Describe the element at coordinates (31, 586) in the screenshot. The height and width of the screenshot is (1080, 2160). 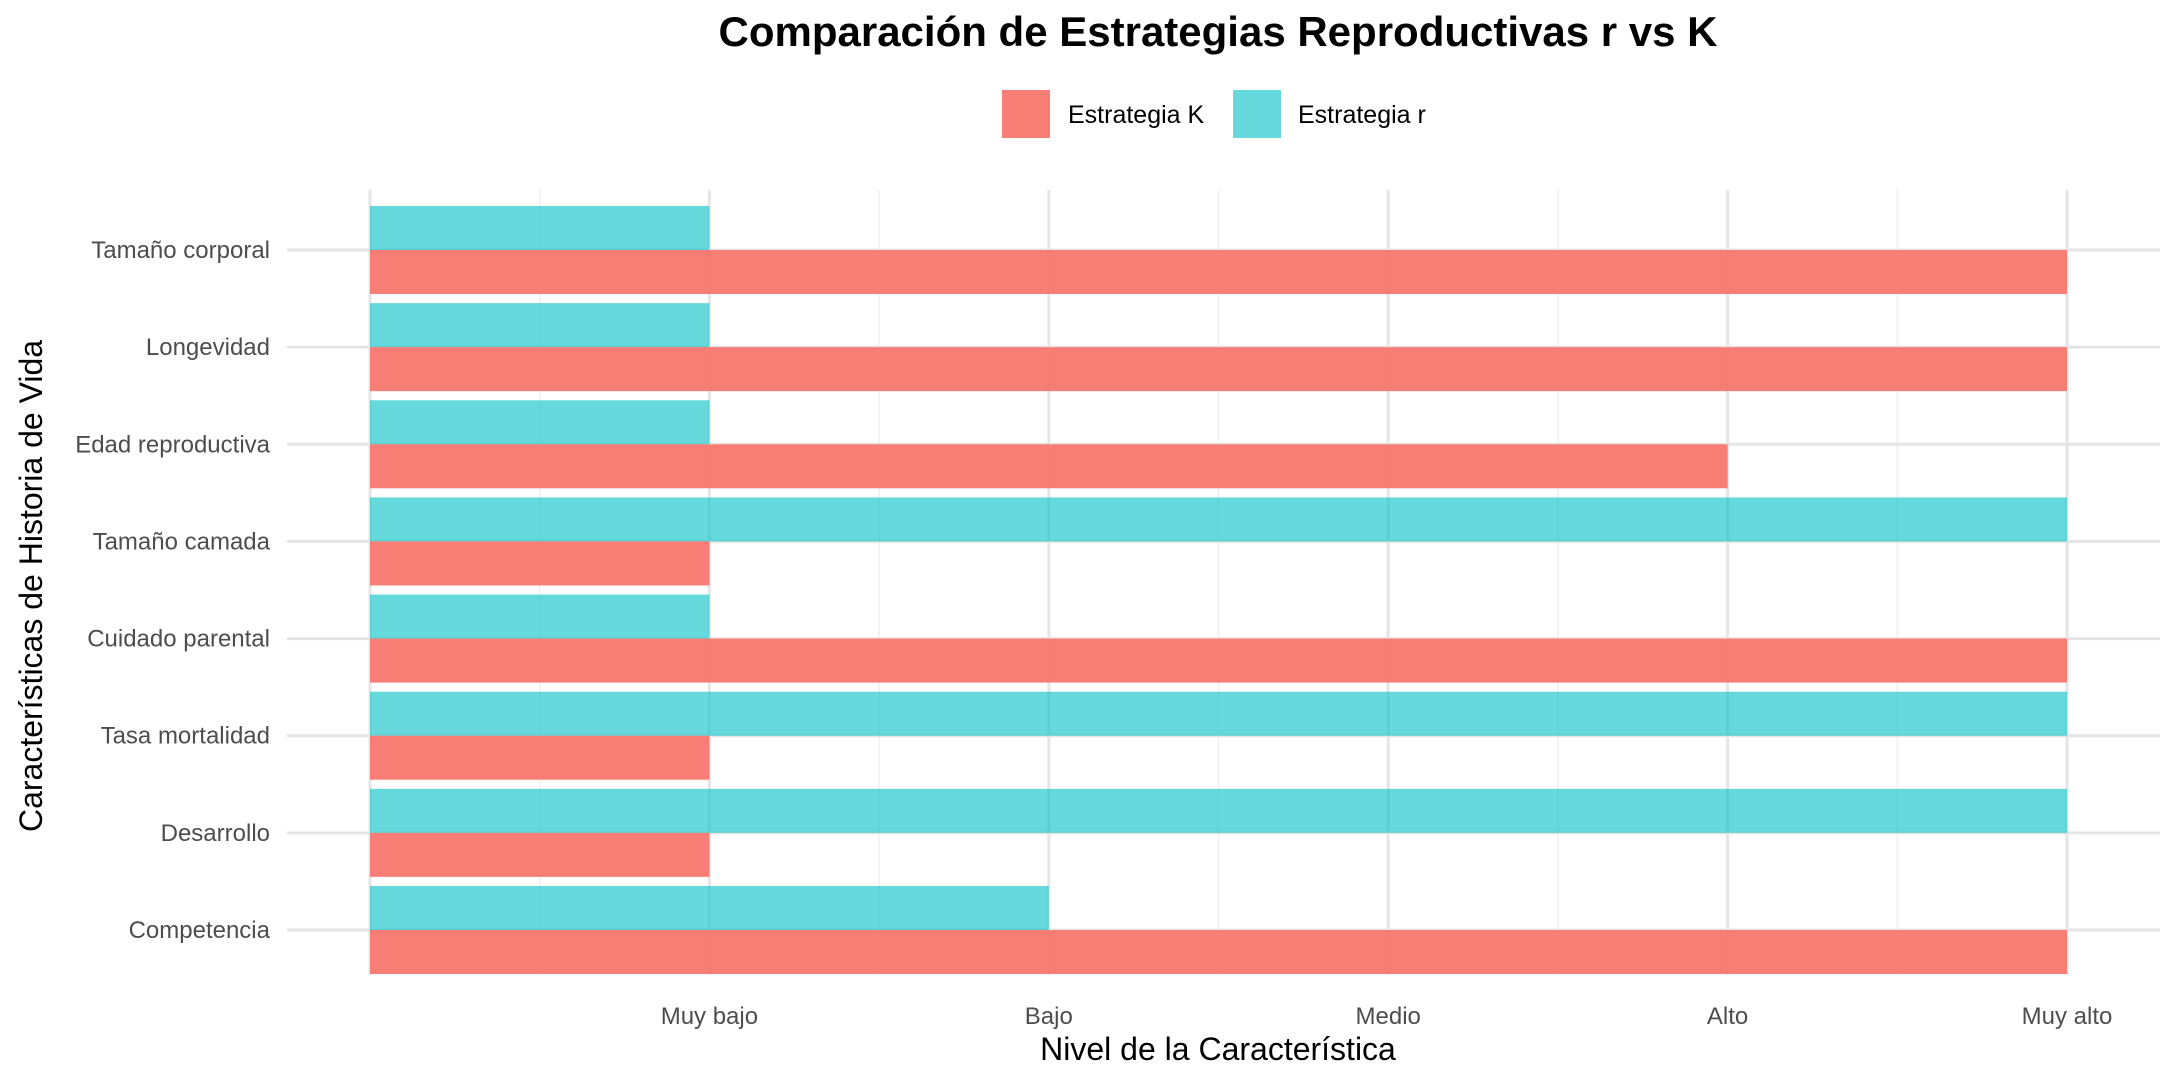
I see `y-axis-title: Características de Historia de Vida` at that location.